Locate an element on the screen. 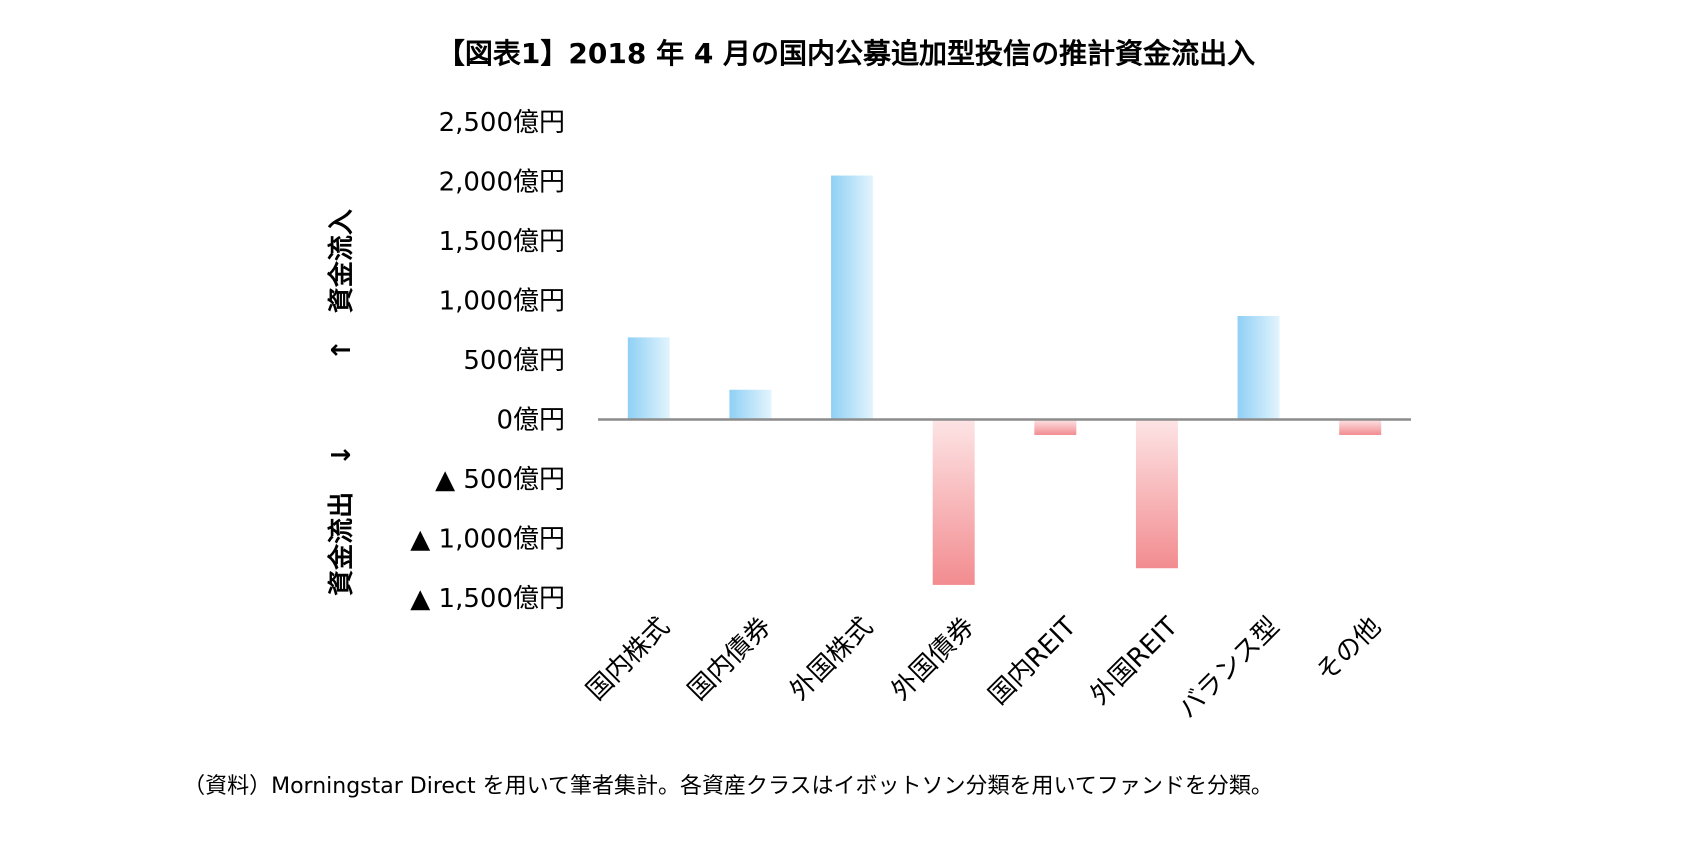 Image resolution: width=1692 pixels, height=851 pixels. inflow-label: ↑ 資金流入 is located at coordinates (341, 285).